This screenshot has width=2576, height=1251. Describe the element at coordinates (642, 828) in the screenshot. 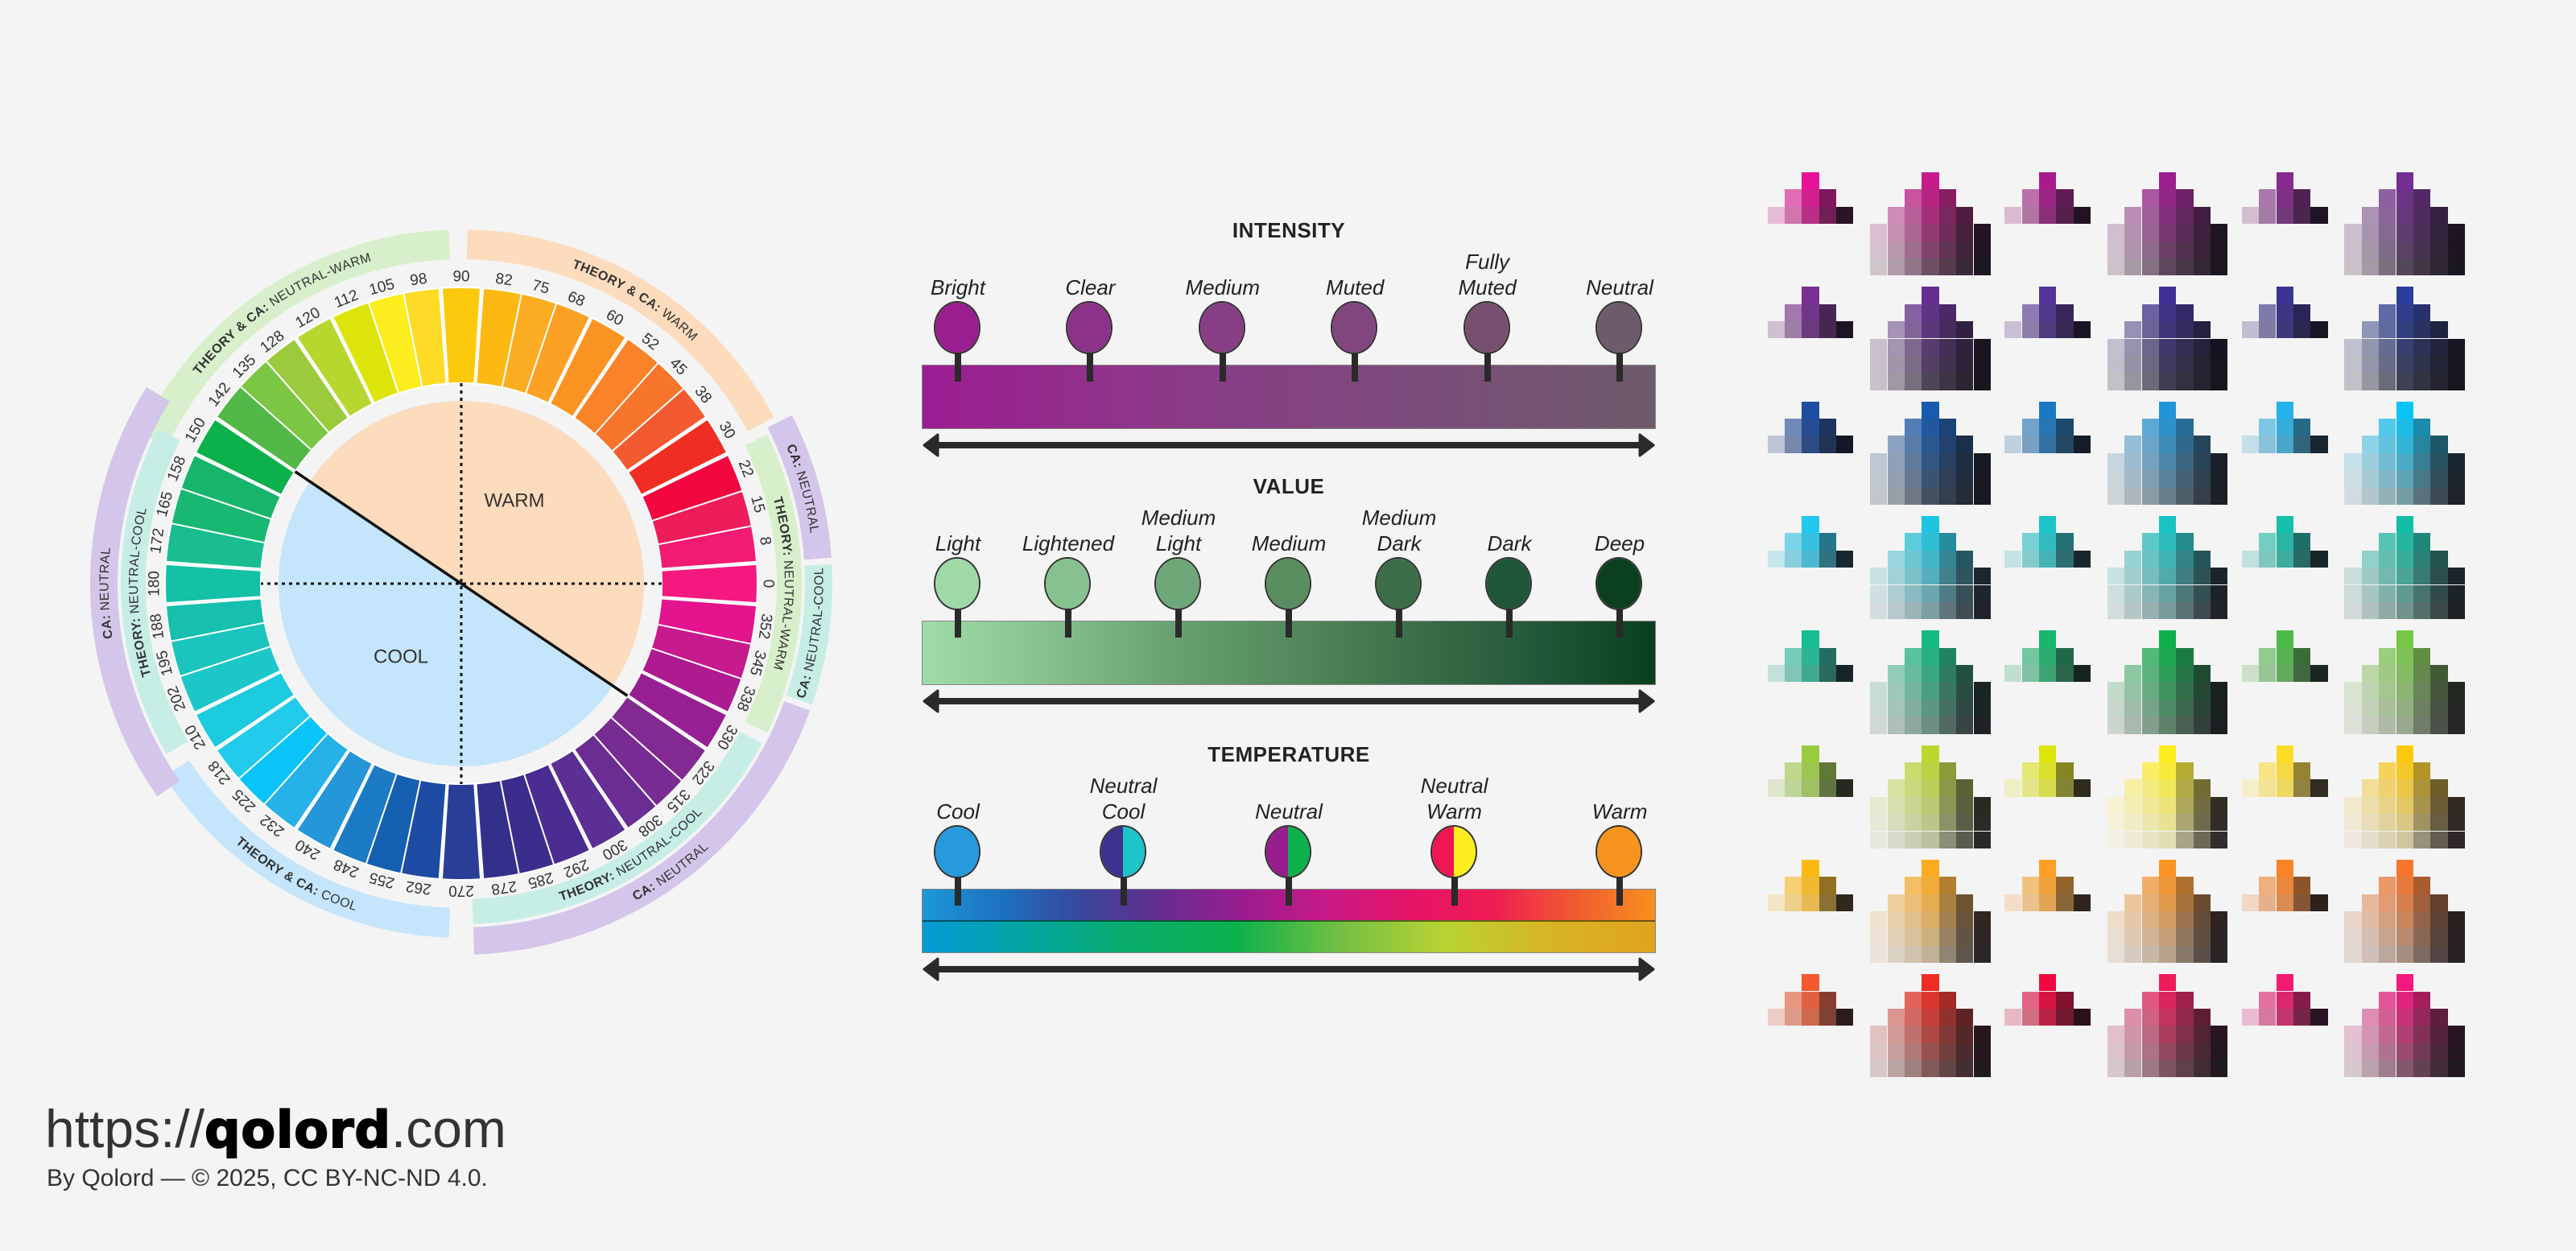

I see `band-ca` at that location.